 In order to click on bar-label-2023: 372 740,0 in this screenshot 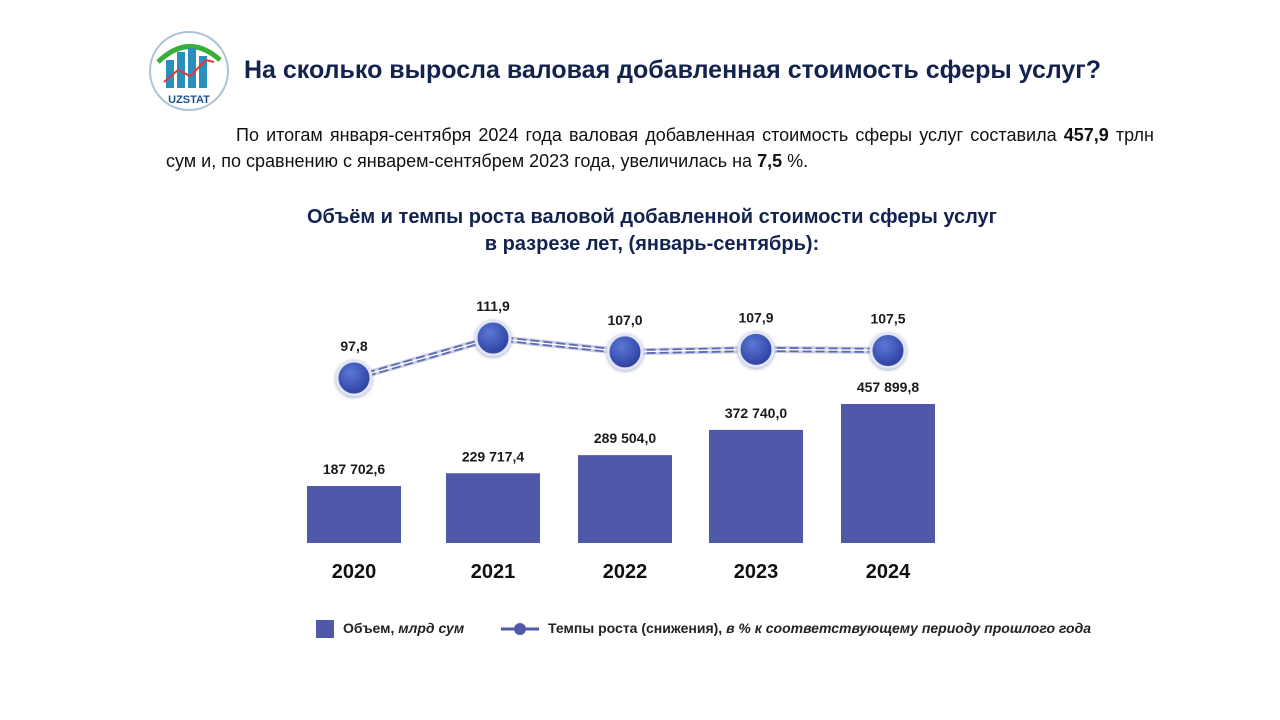, I will do `click(756, 413)`.